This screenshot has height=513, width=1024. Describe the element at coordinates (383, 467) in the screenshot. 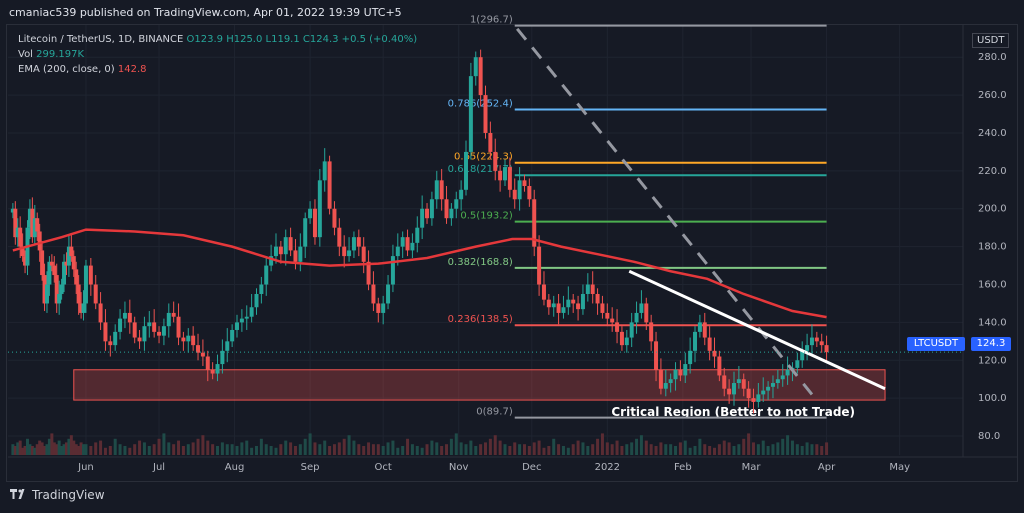

I see `x-tick-label: Oct` at that location.